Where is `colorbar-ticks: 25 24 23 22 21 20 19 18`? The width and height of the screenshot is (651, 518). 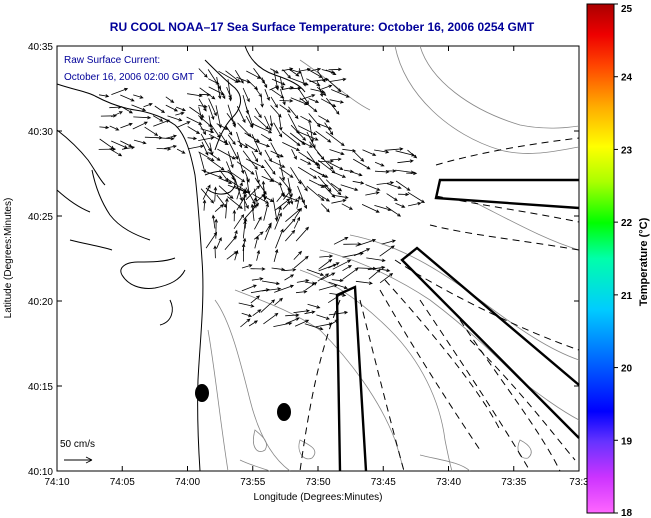 colorbar-ticks: 25 24 23 22 21 20 19 18 is located at coordinates (623, 260).